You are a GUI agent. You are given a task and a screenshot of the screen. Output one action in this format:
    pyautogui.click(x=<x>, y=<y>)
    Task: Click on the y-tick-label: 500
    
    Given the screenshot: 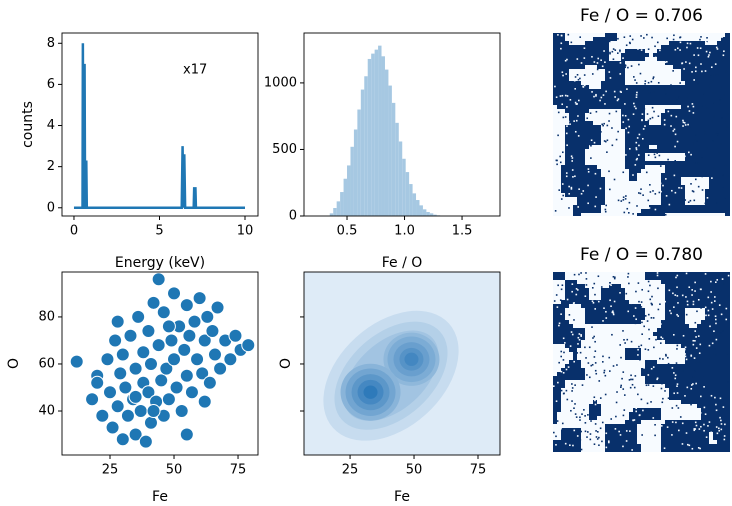 What is the action you would take?
    pyautogui.click(x=284, y=149)
    